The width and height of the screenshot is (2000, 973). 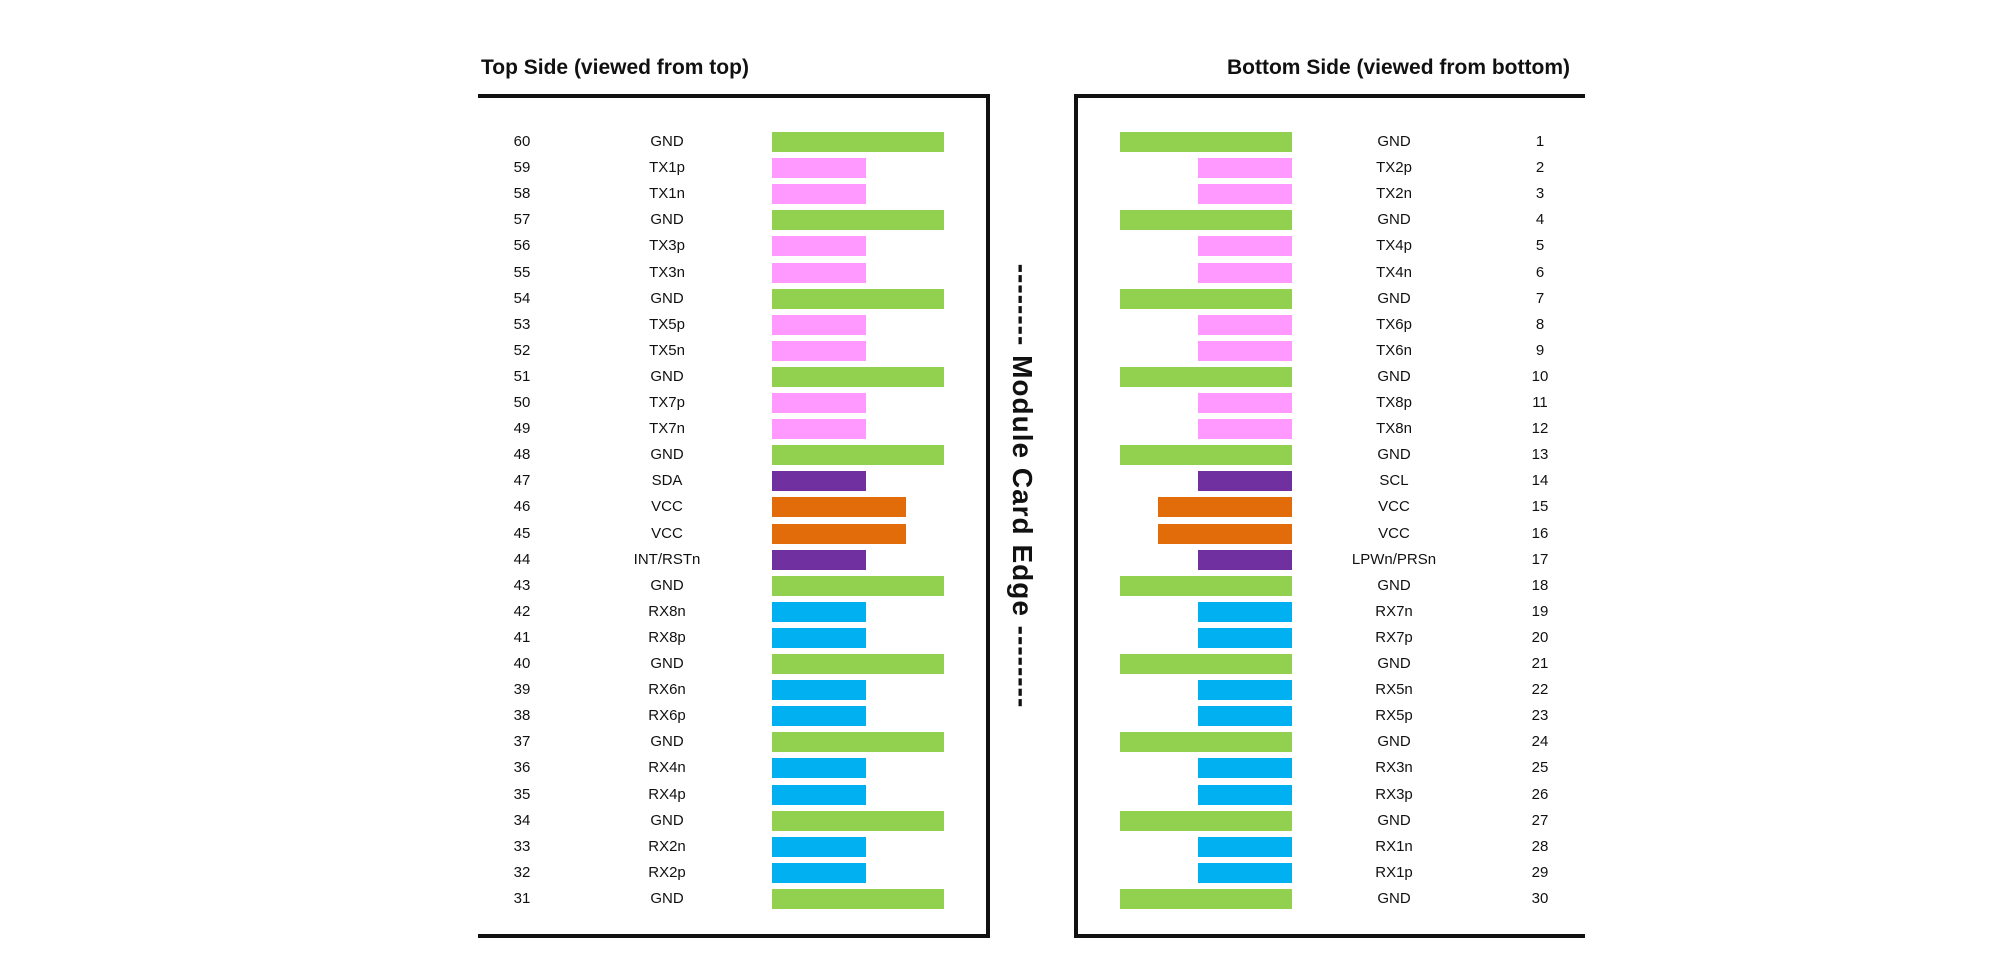 I want to click on pin-row: 10 GND, so click(x=1000, y=377).